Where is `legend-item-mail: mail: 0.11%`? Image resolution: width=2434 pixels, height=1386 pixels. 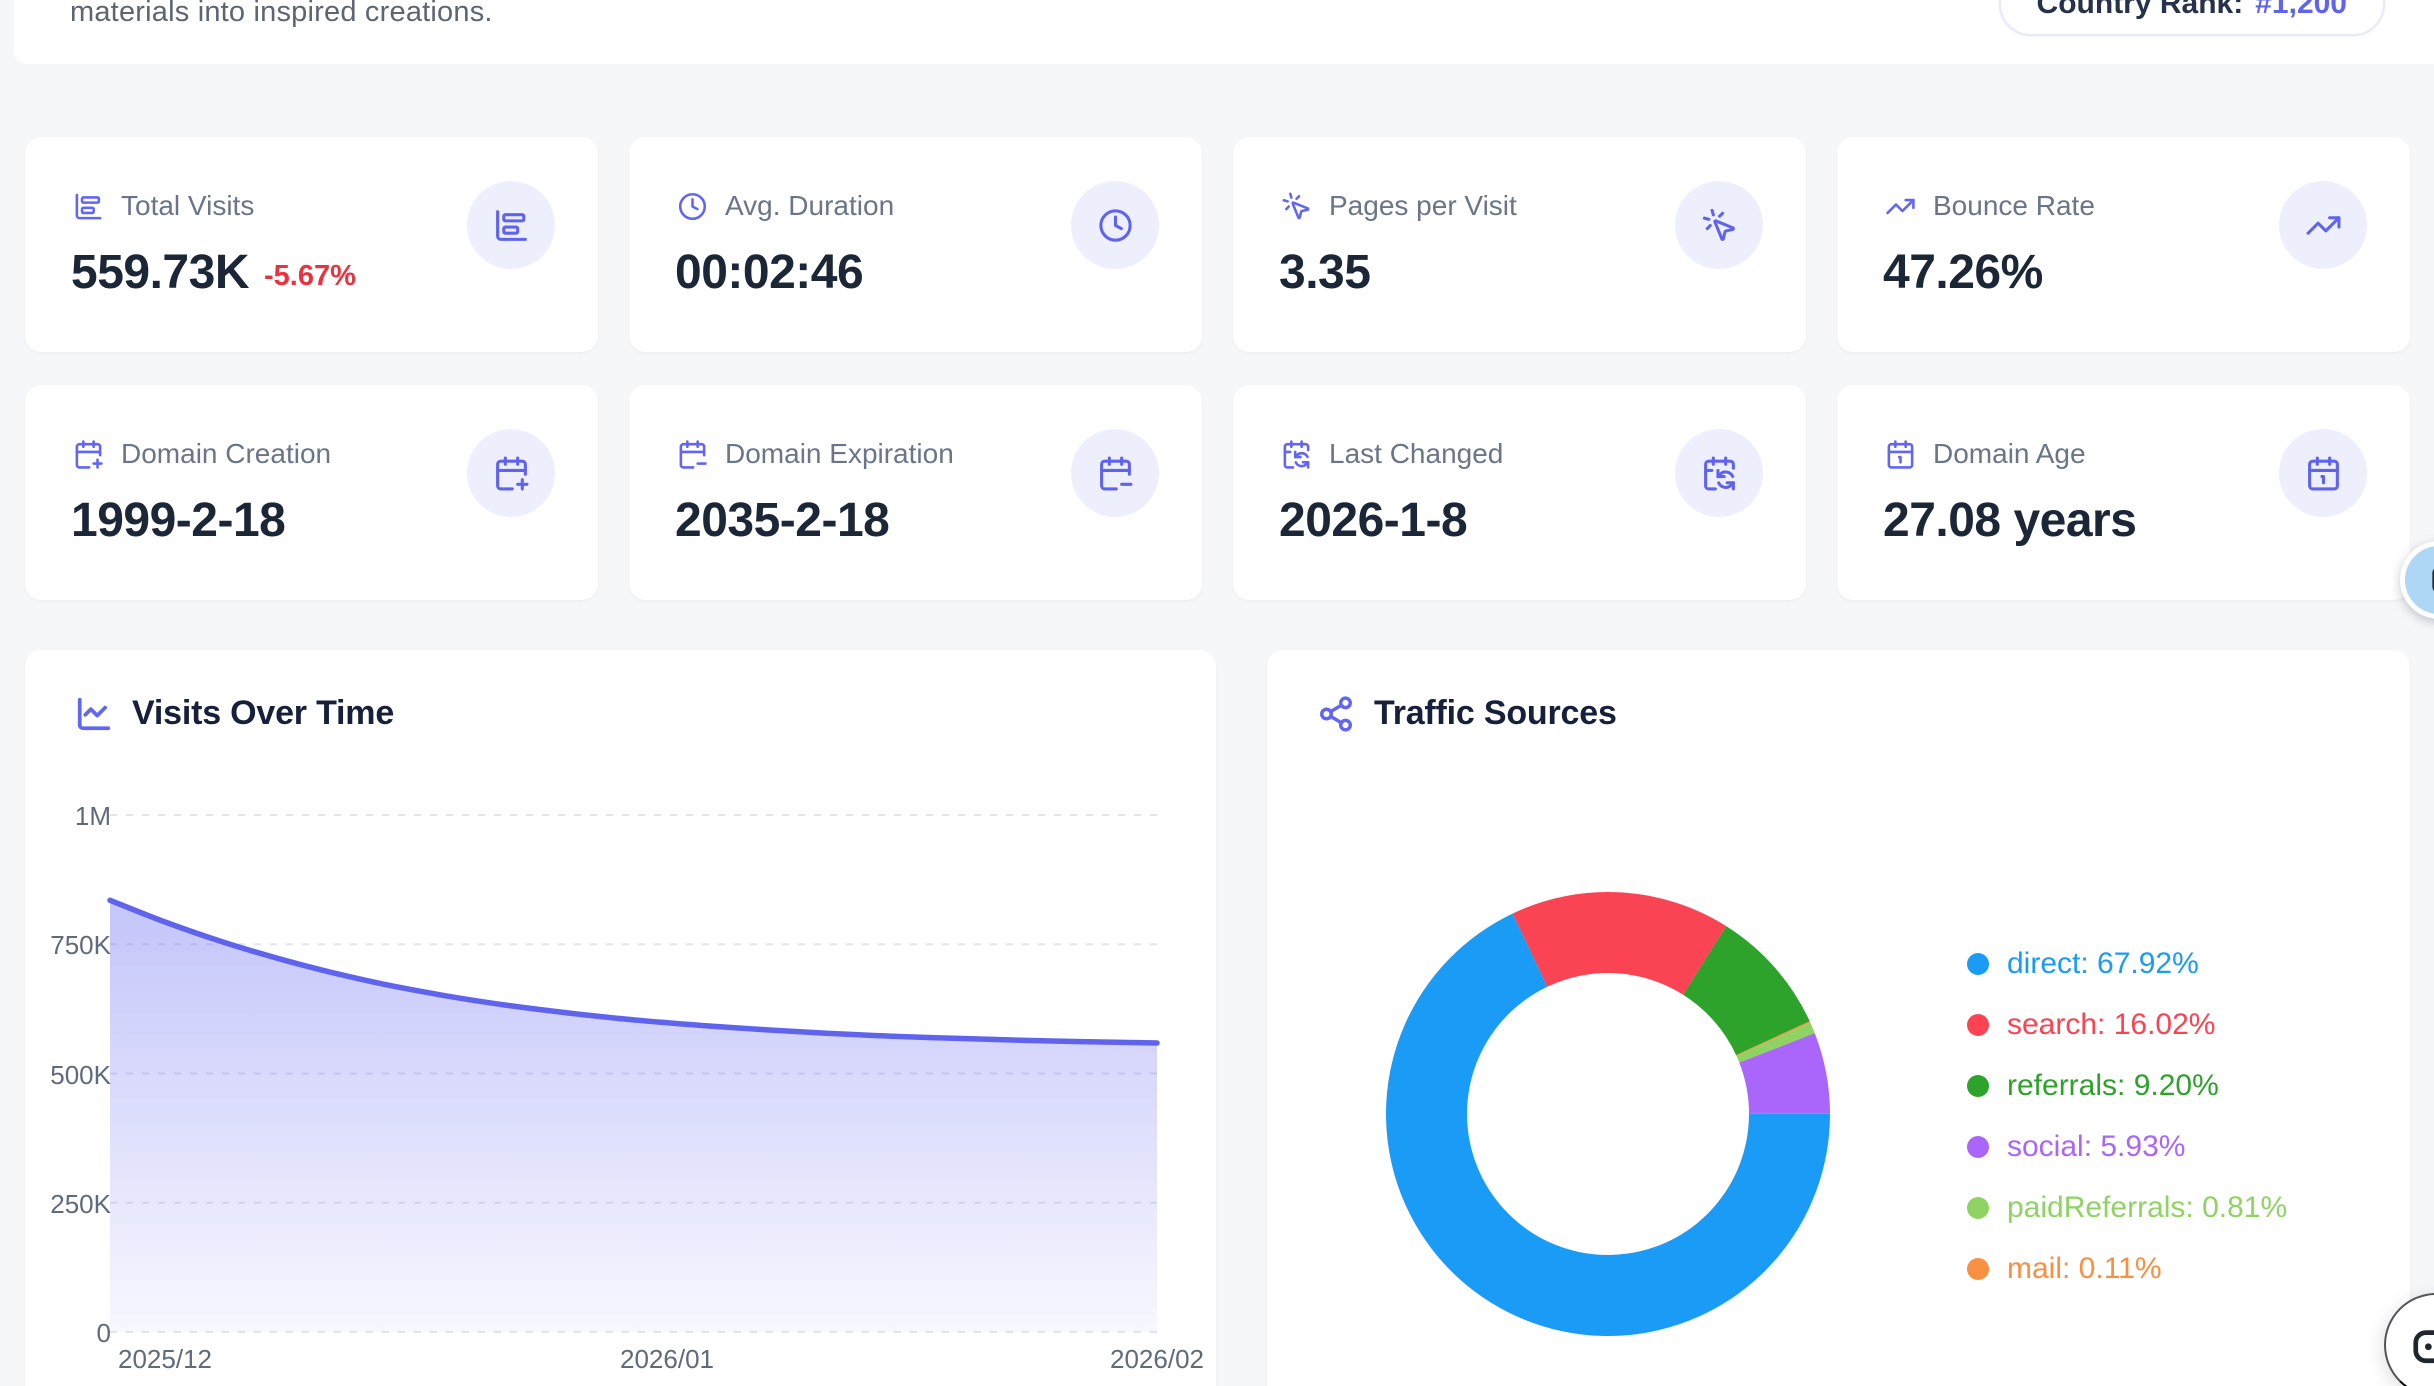
legend-item-mail: mail: 0.11% is located at coordinates (2127, 1268).